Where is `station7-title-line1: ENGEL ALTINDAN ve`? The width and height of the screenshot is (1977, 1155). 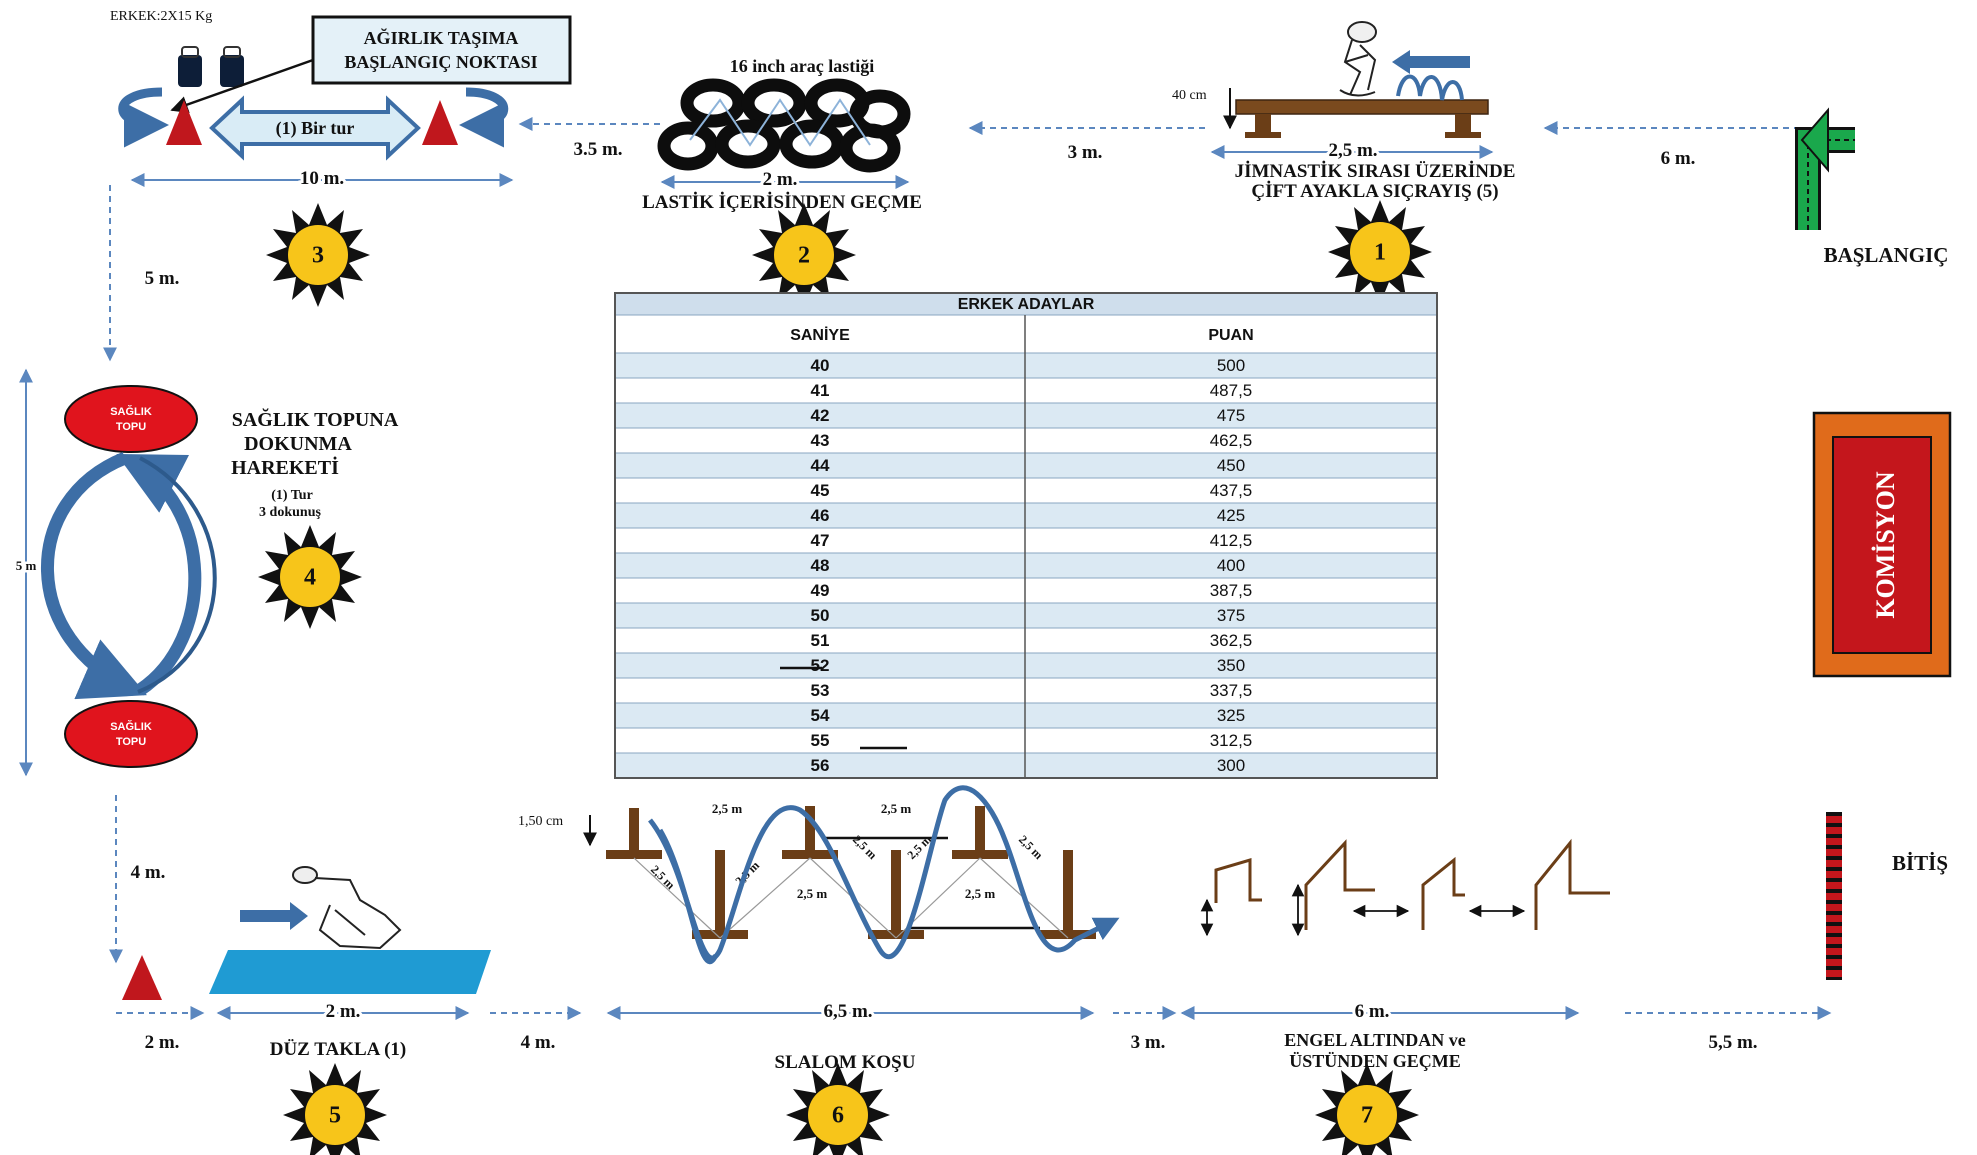 station7-title-line1: ENGEL ALTINDAN ve is located at coordinates (1374, 1040).